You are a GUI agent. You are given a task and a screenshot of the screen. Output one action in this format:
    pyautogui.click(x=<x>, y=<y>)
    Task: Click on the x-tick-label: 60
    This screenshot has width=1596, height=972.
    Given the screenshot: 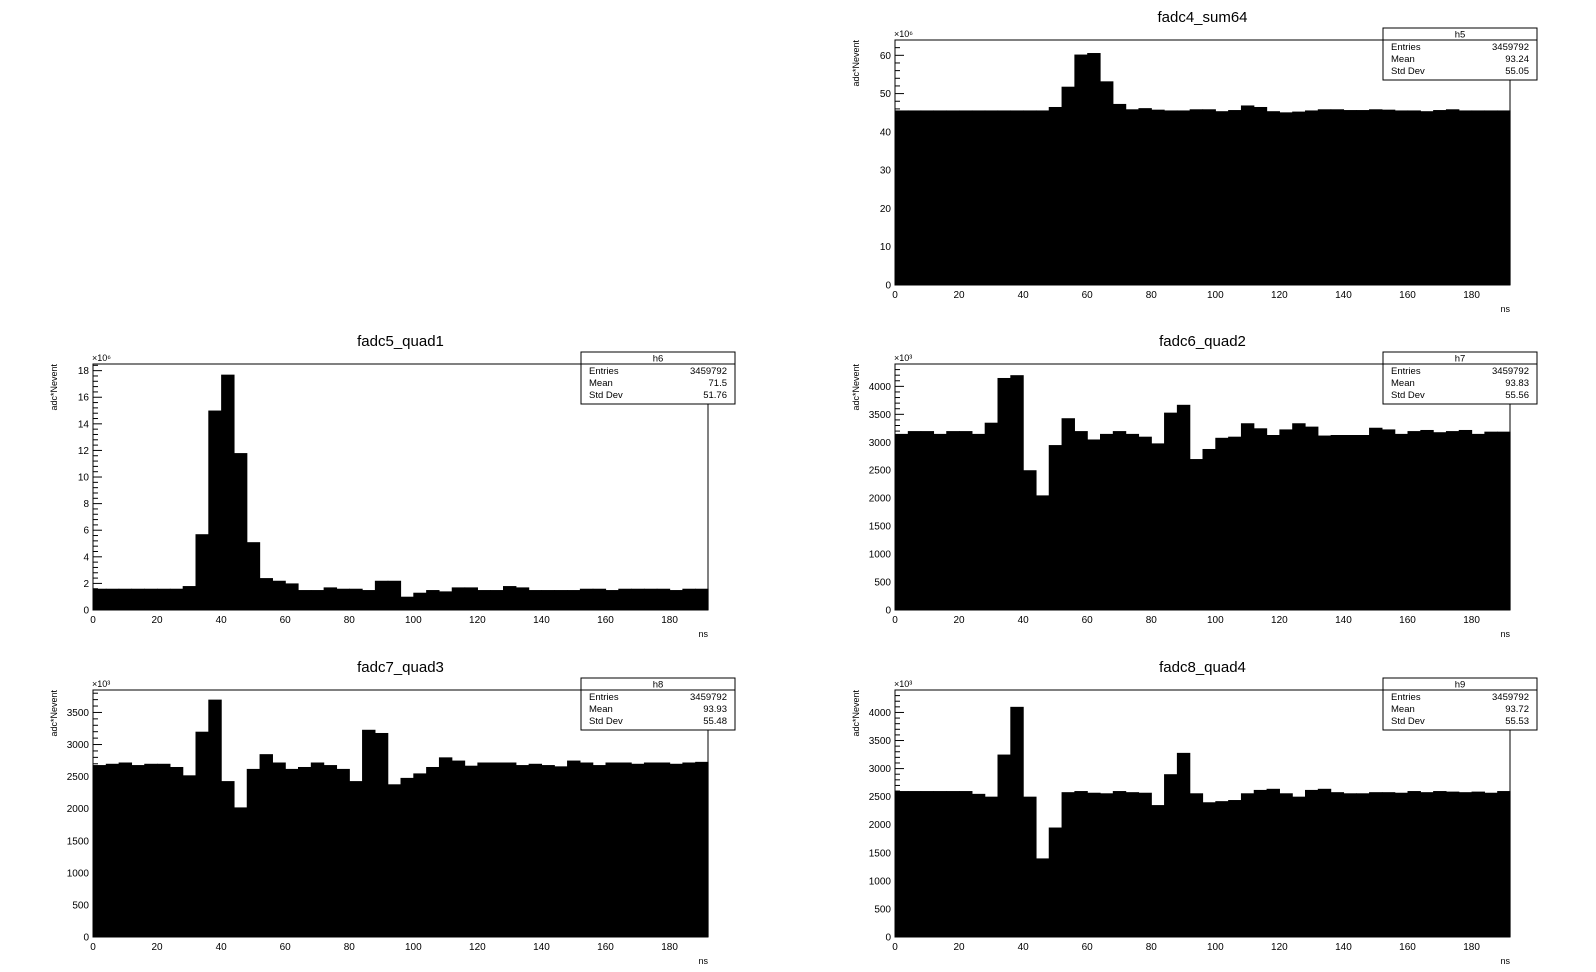 What is the action you would take?
    pyautogui.click(x=286, y=947)
    